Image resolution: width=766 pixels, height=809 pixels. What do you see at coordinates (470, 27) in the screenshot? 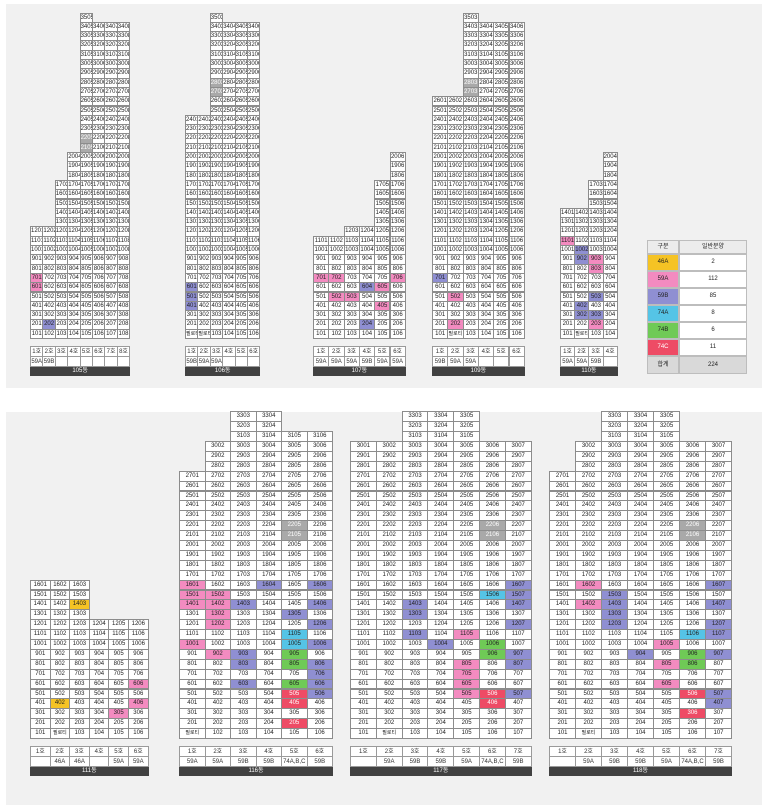
I see `unit-cell: 3403` at bounding box center [470, 27].